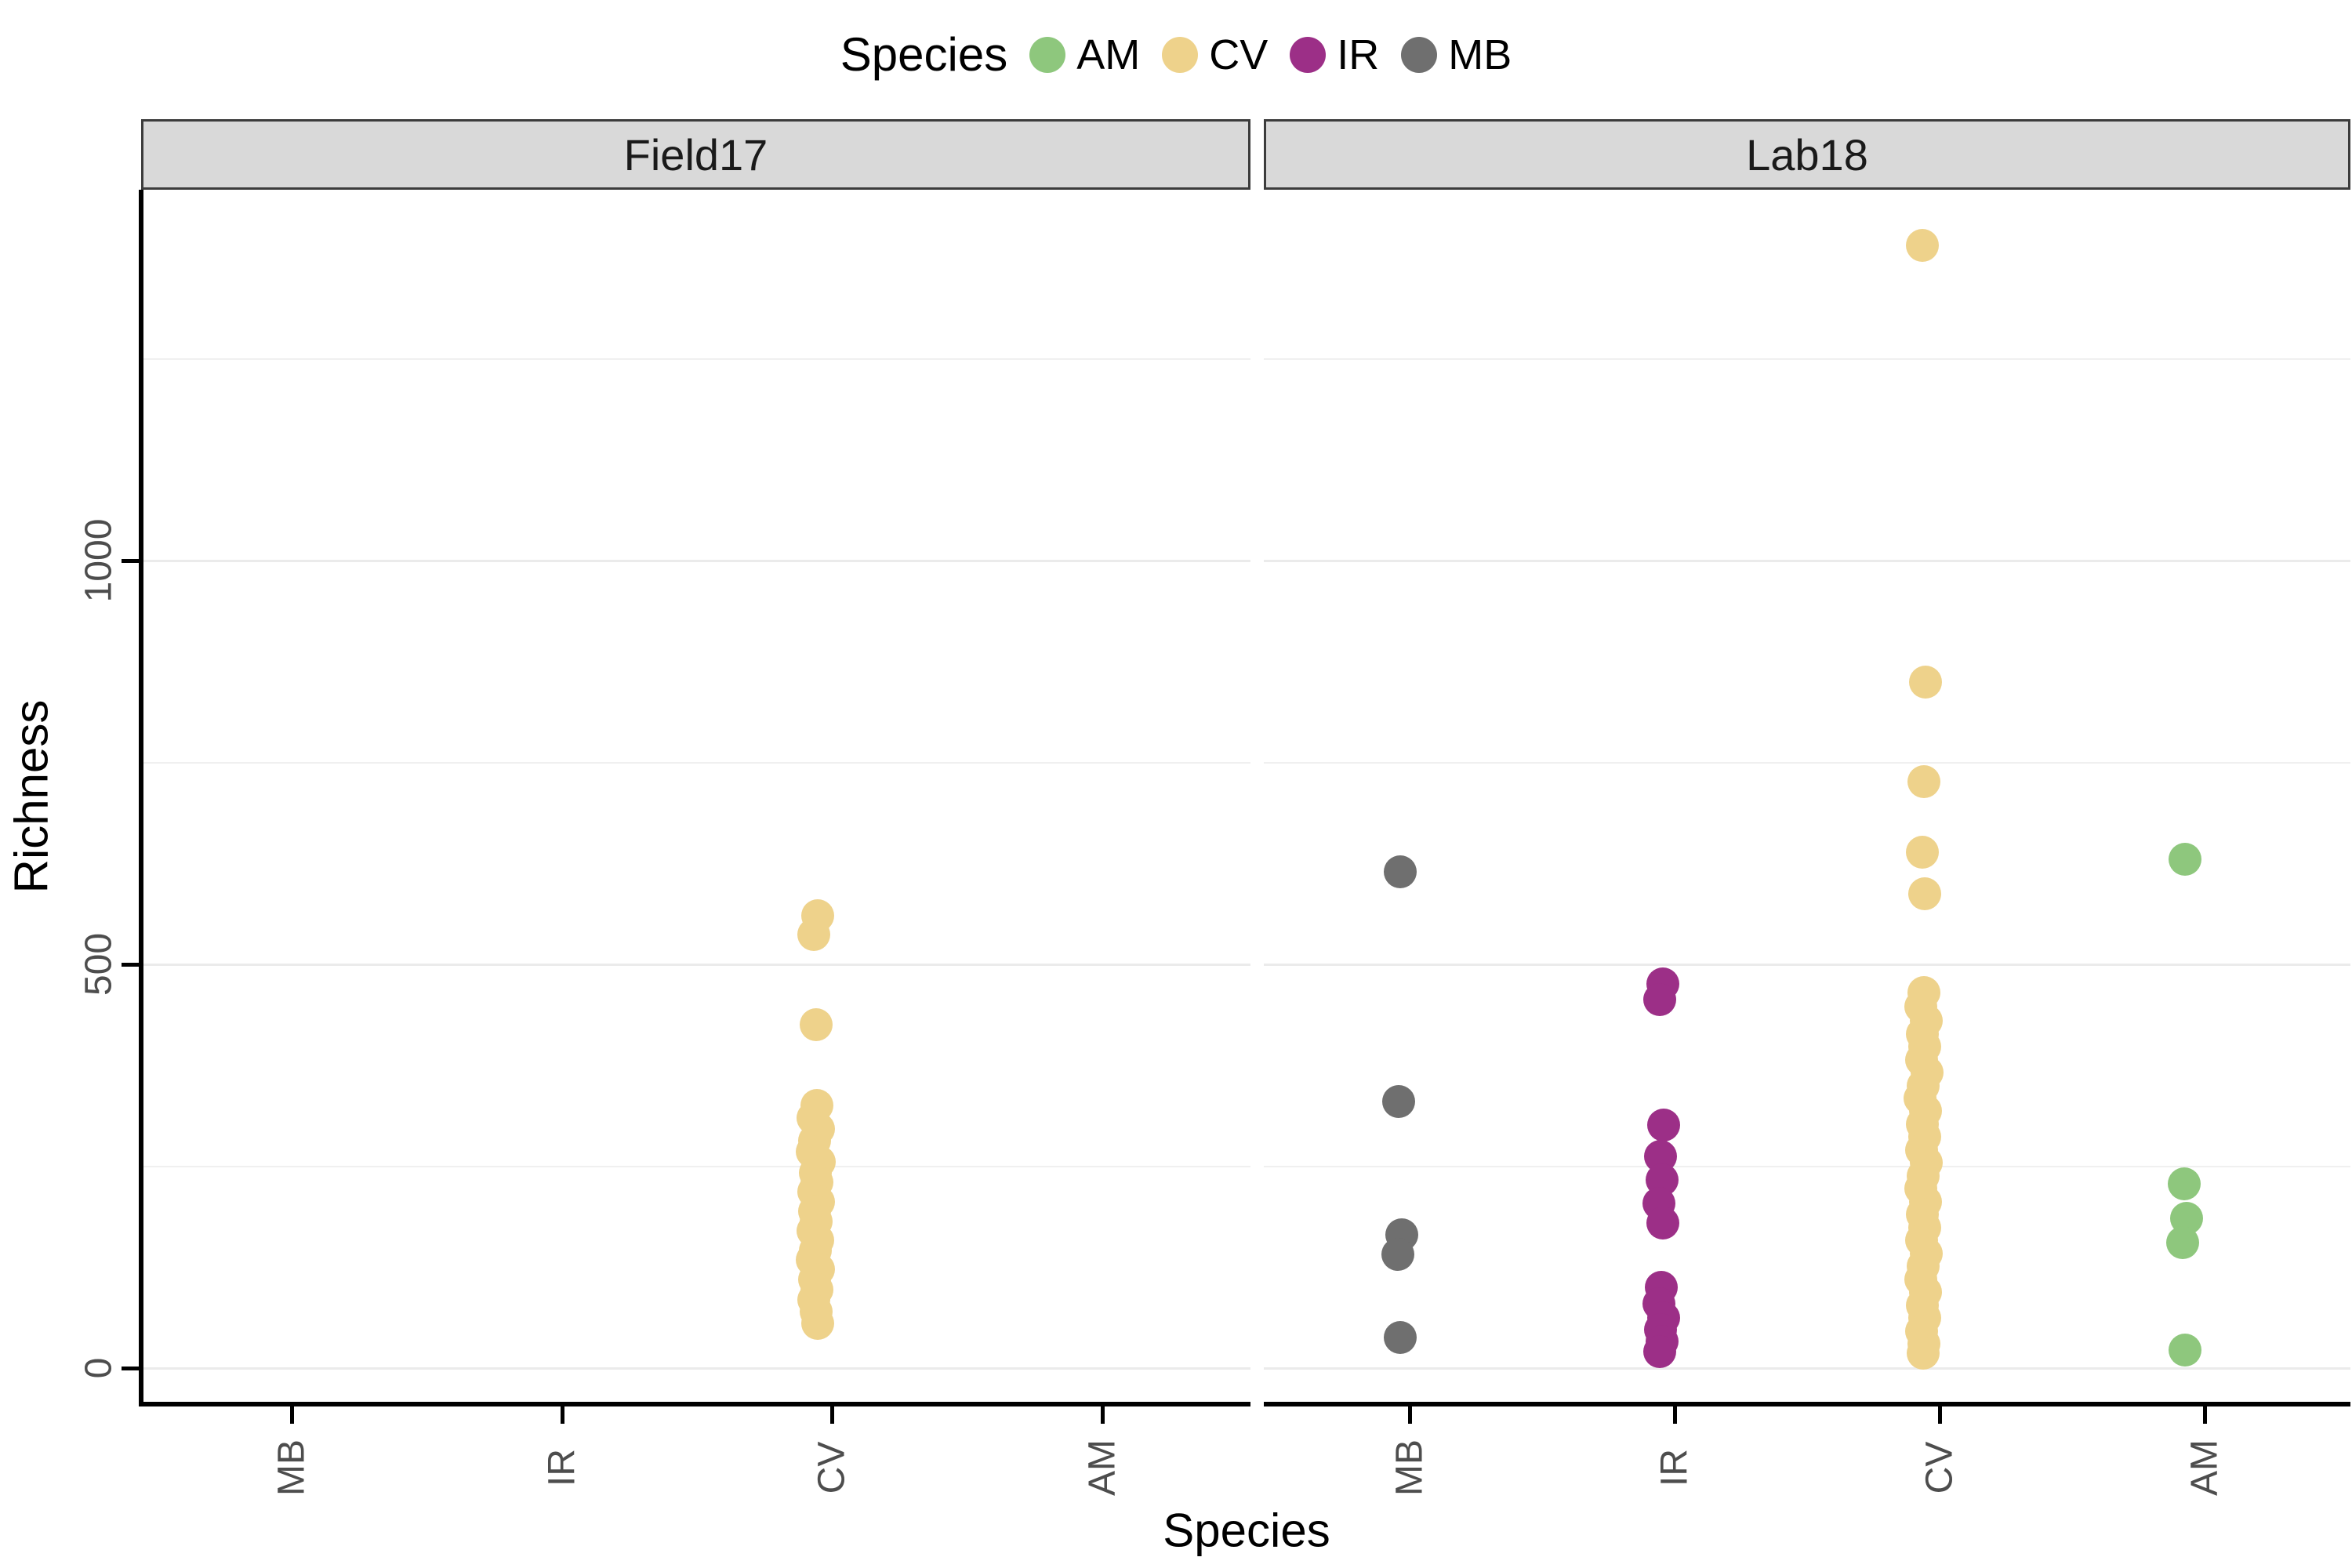  Describe the element at coordinates (32, 796) in the screenshot. I see `y-axis-title: Richness` at that location.